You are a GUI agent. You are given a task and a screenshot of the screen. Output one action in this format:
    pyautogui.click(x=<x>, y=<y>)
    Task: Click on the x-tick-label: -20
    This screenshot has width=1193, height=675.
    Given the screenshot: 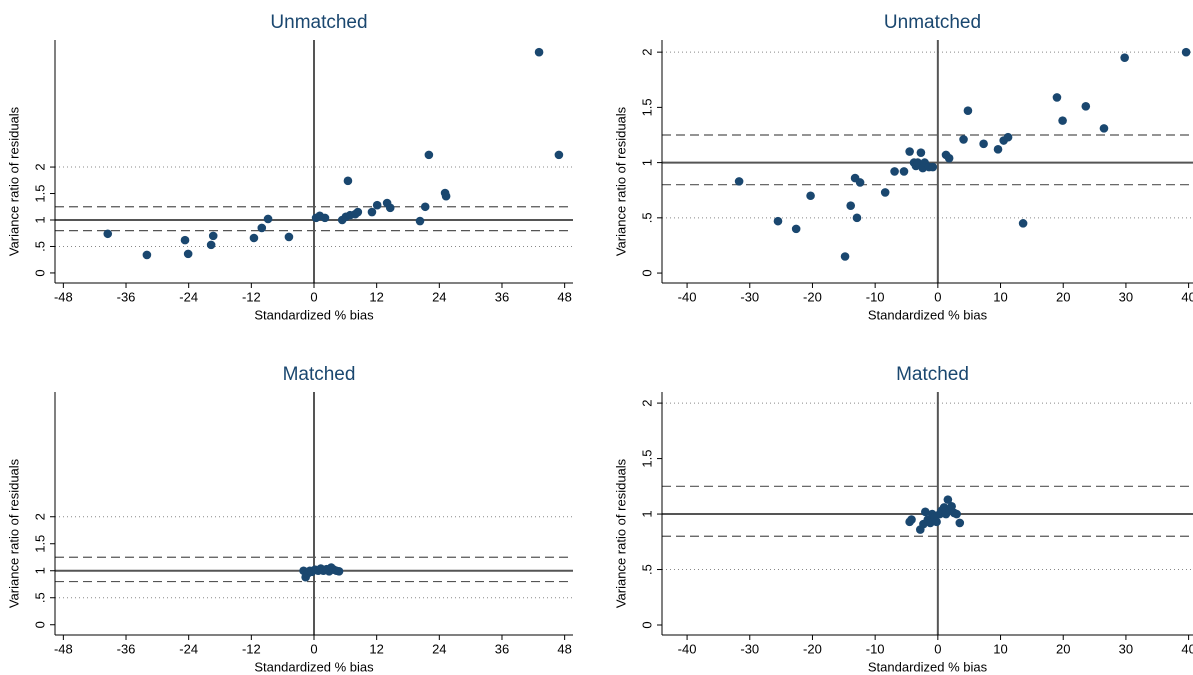 What is the action you would take?
    pyautogui.click(x=812, y=296)
    